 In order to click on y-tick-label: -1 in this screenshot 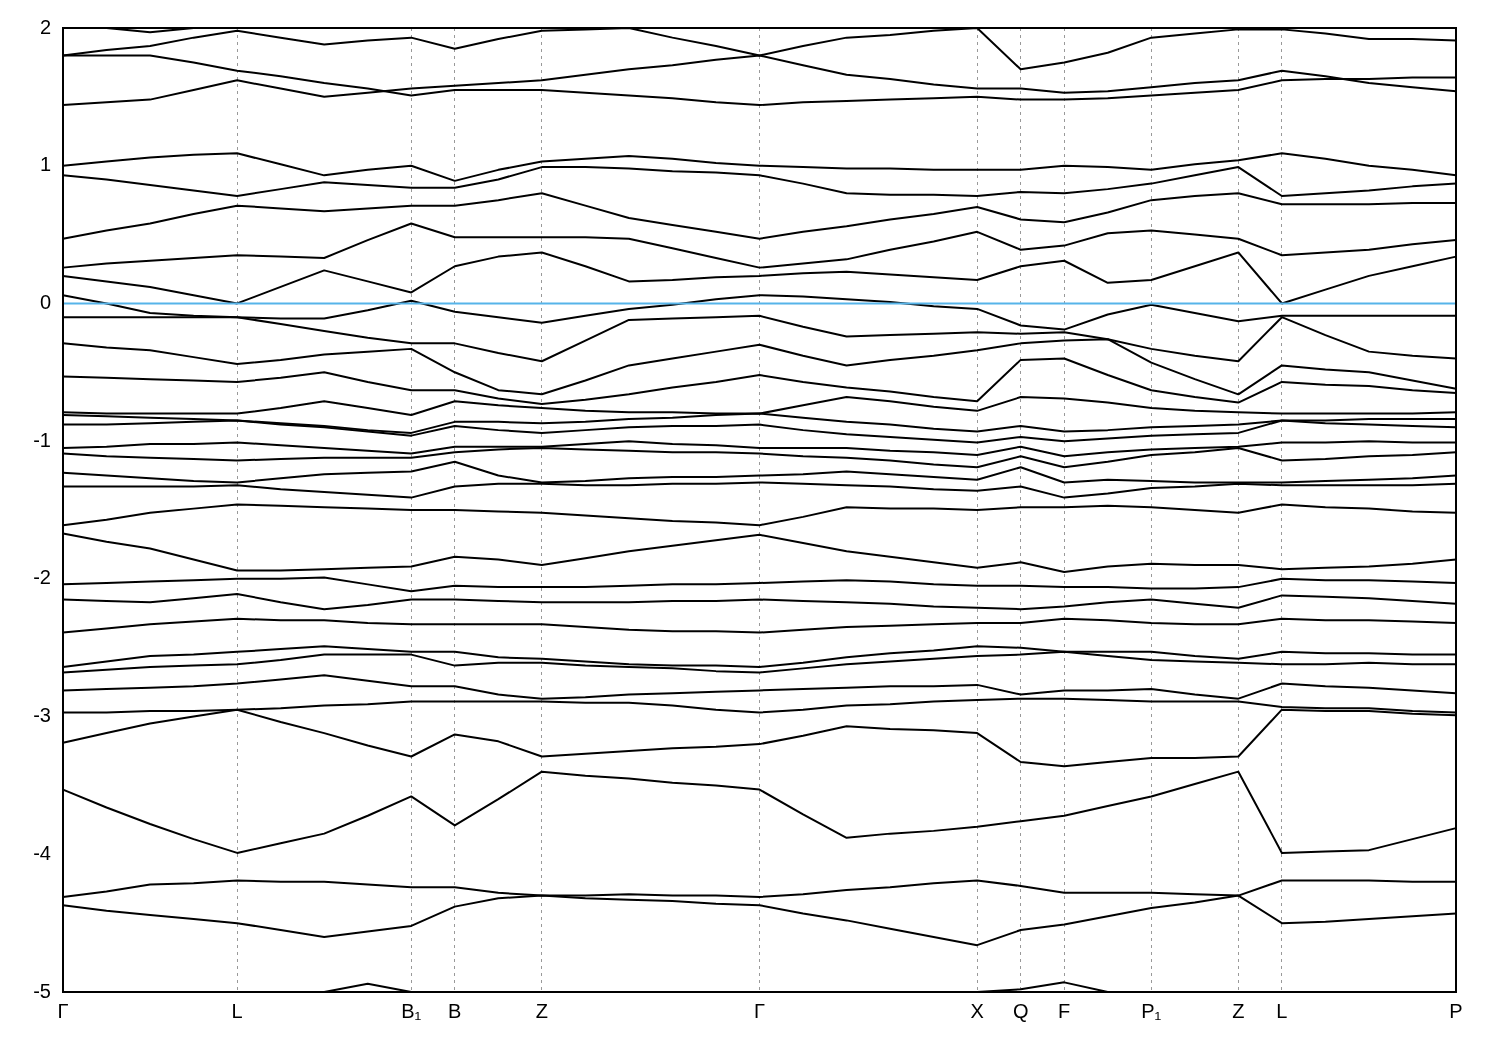, I will do `click(42, 439)`.